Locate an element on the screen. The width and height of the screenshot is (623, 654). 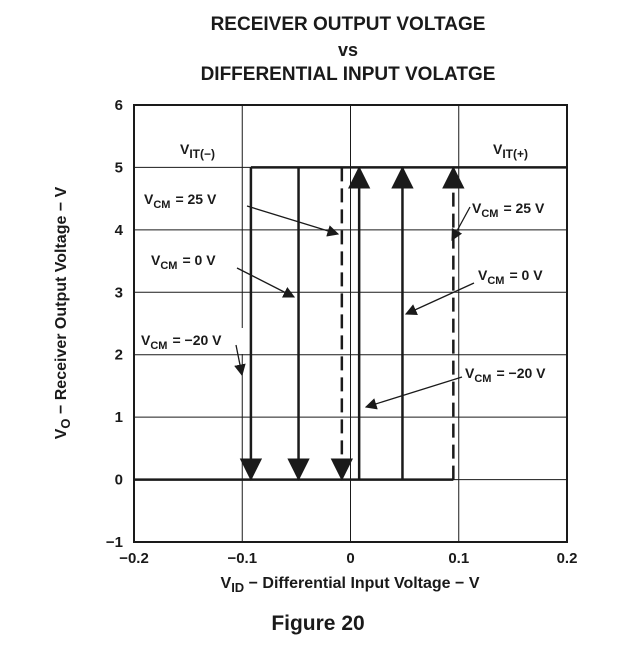
y-tick-label: 1 is located at coordinates (119, 417).